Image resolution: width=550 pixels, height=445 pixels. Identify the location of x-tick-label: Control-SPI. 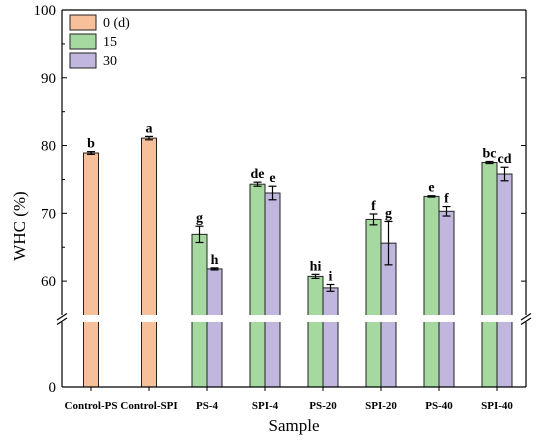
(148, 406).